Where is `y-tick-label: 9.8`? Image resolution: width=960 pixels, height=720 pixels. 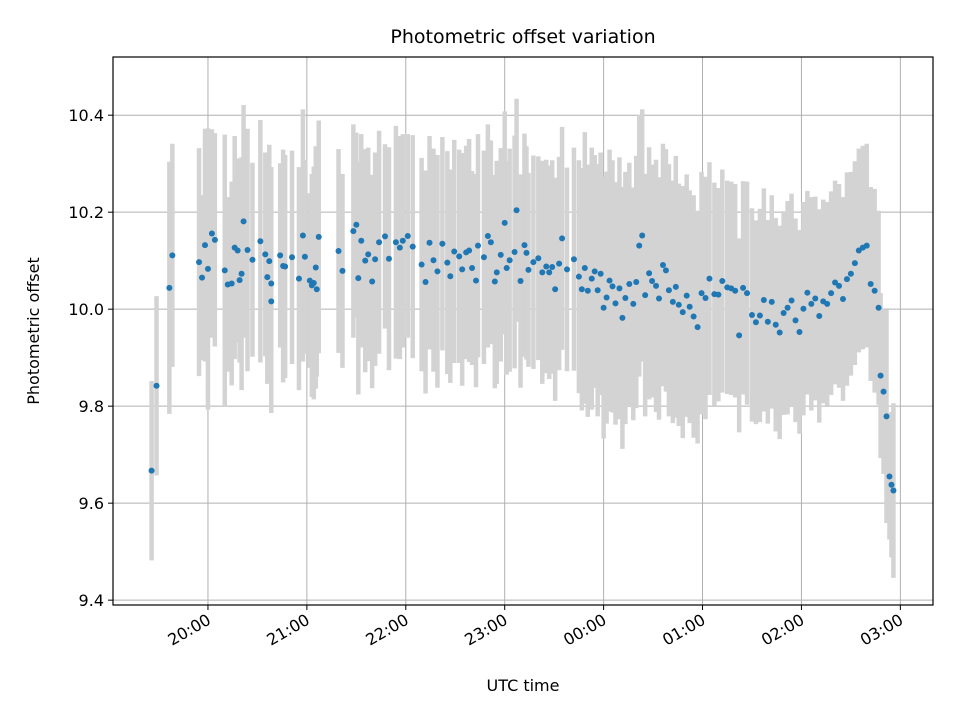
y-tick-label: 9.8 is located at coordinates (91, 406).